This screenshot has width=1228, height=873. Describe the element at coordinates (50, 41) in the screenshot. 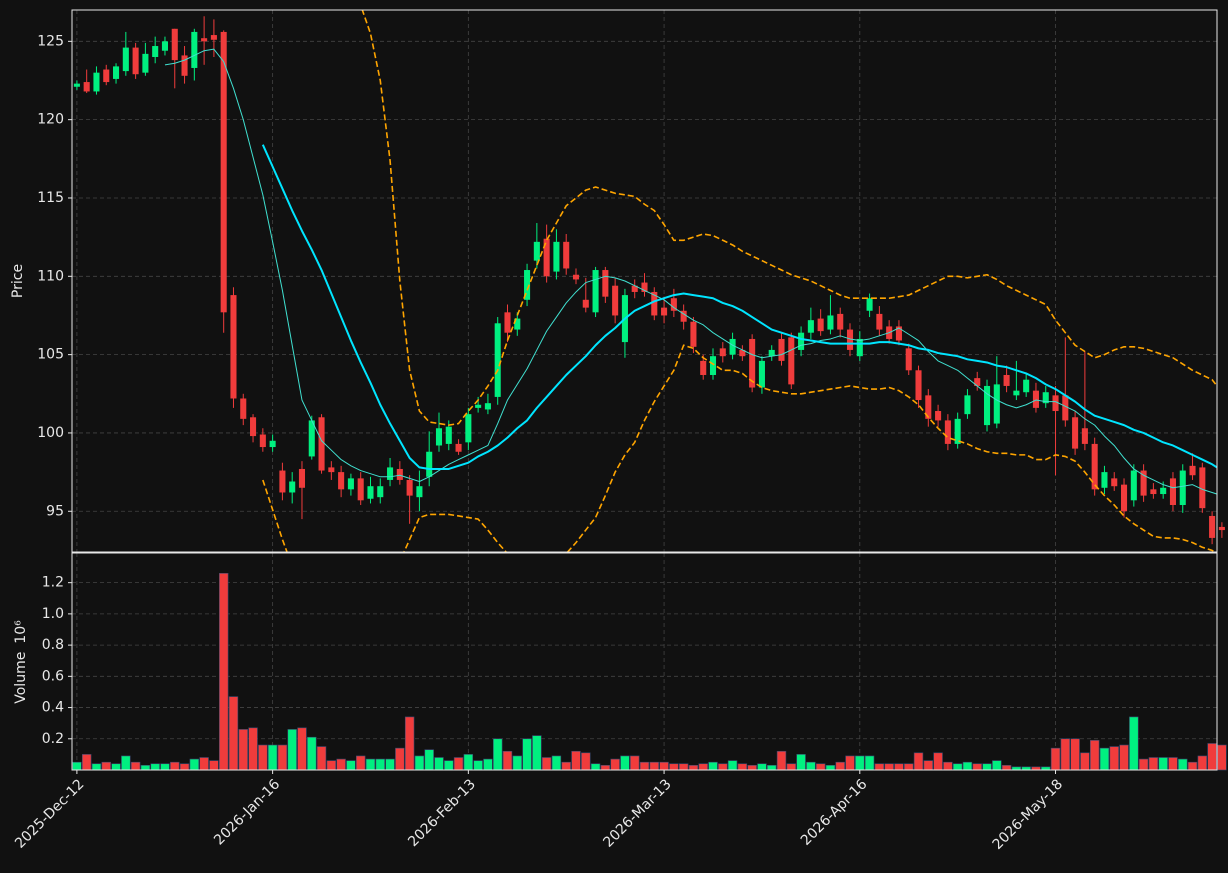

I see `y-tick-label: 125` at that location.